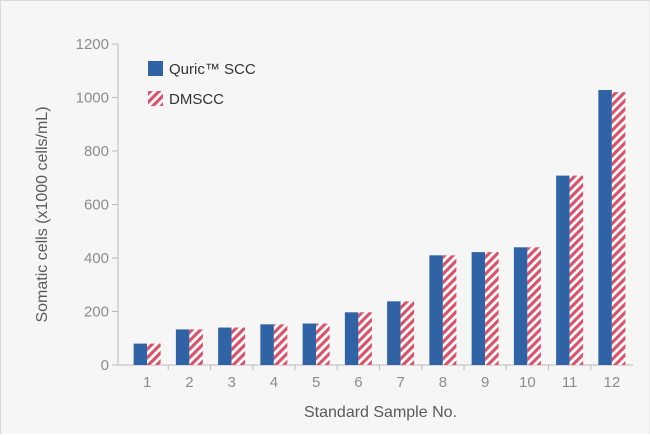  What do you see at coordinates (212, 69) in the screenshot?
I see `legend-label: Quric™ SCC` at bounding box center [212, 69].